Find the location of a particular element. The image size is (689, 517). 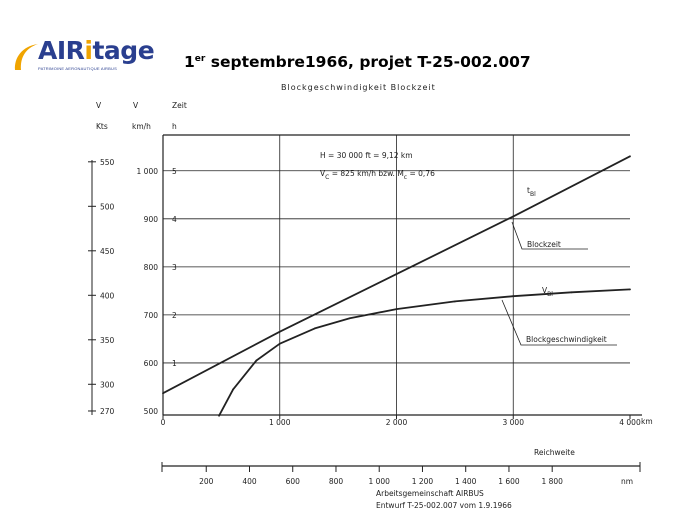

legend-blockgeschwindigkeit: Blockgeschwindigkeit is located at coordinates (566, 339).